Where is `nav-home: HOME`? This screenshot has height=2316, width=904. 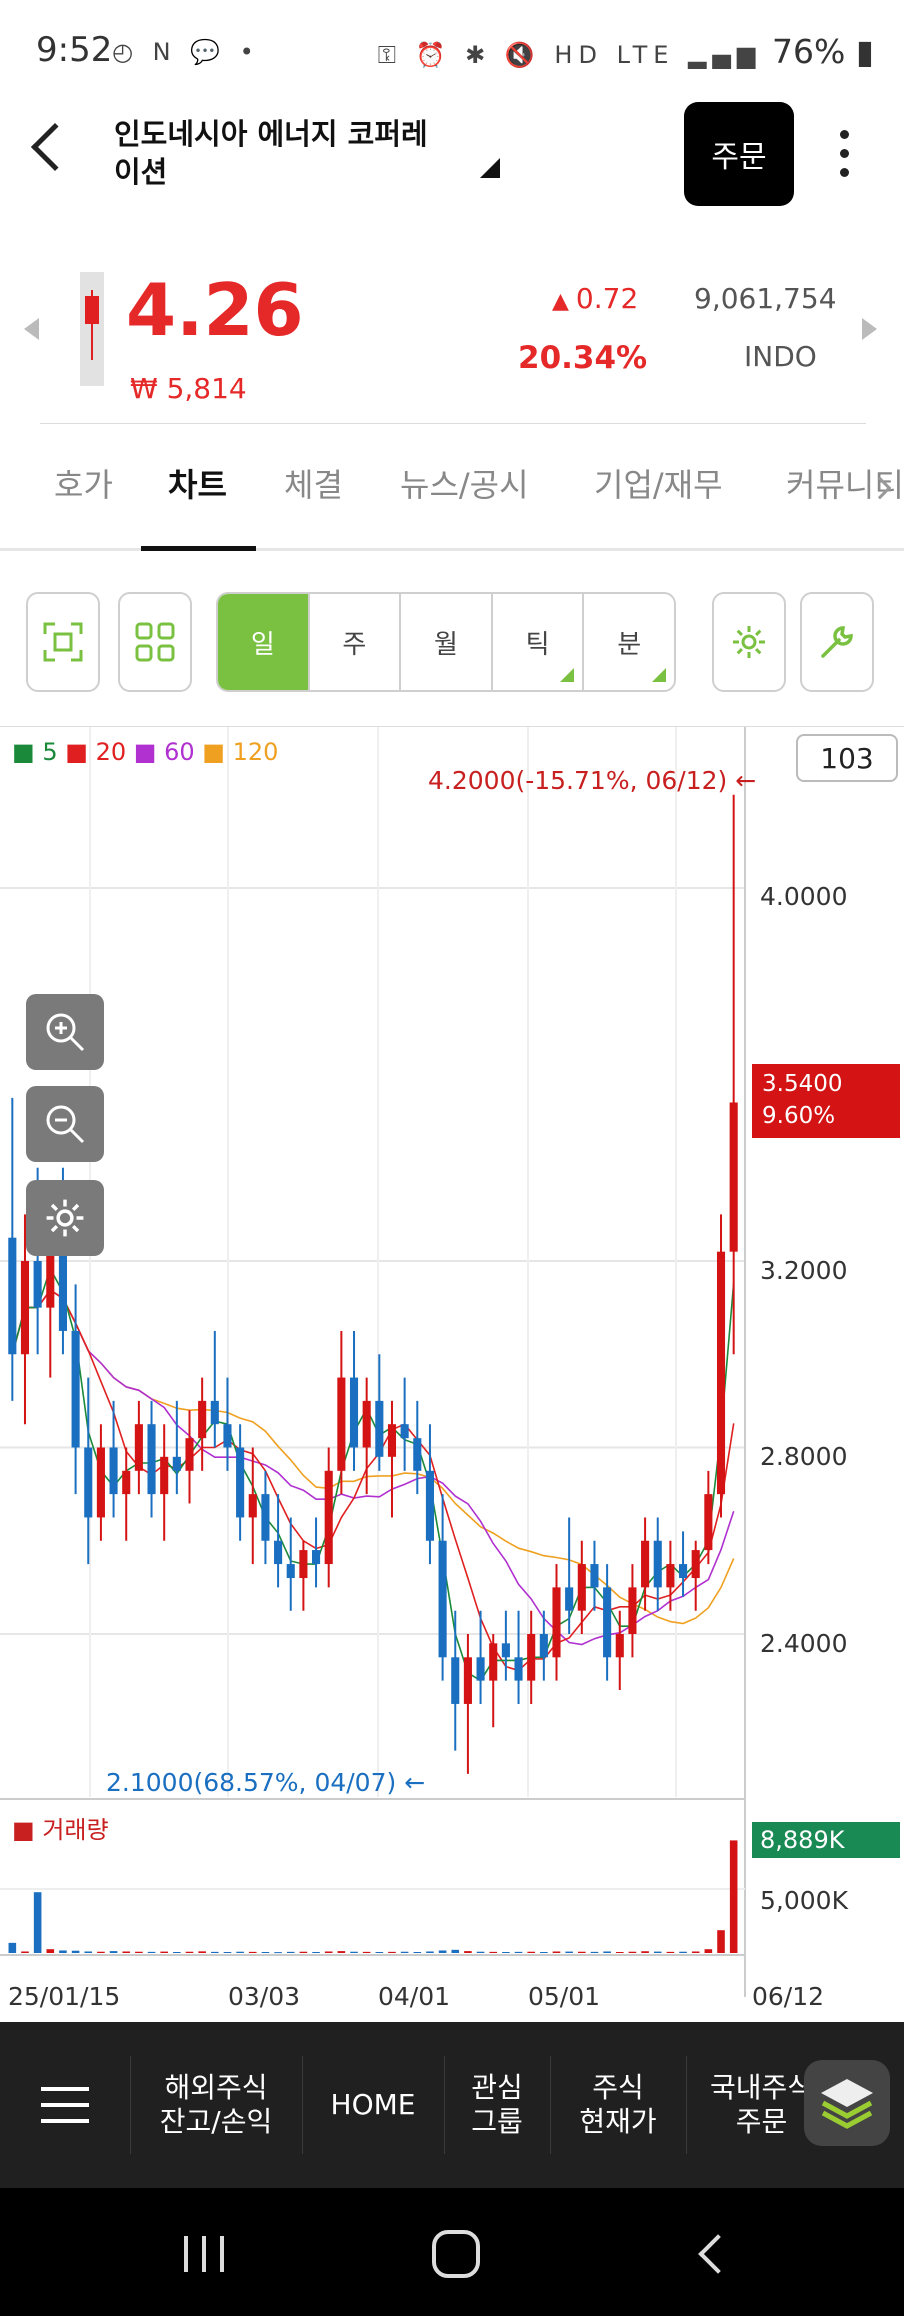 nav-home: HOME is located at coordinates (373, 2104).